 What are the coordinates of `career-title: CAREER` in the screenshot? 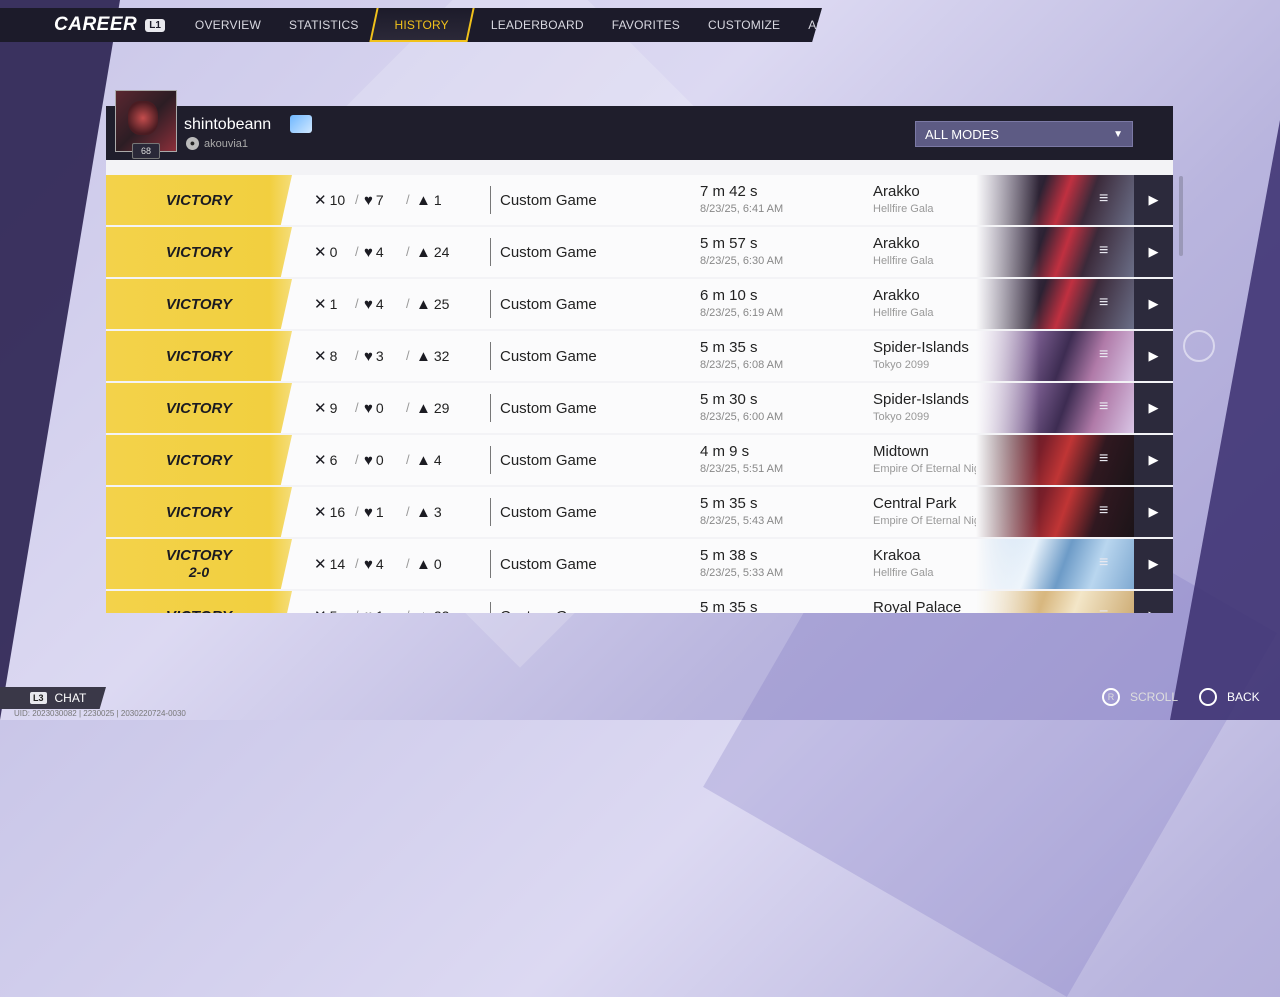 It's located at (96, 24).